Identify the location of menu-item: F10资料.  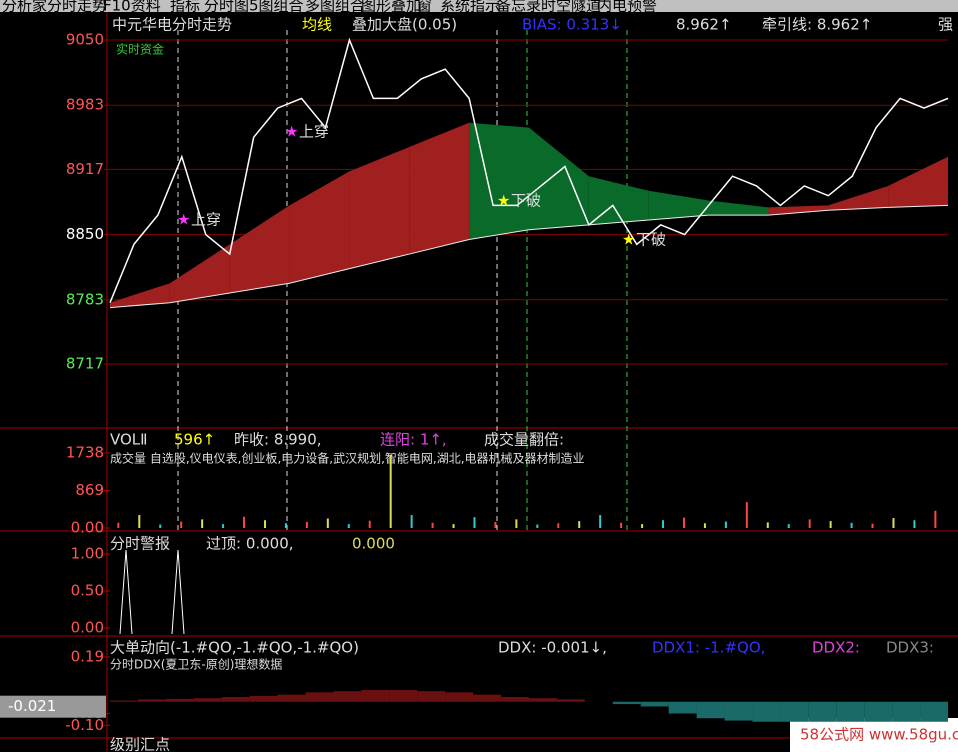
(132, 7).